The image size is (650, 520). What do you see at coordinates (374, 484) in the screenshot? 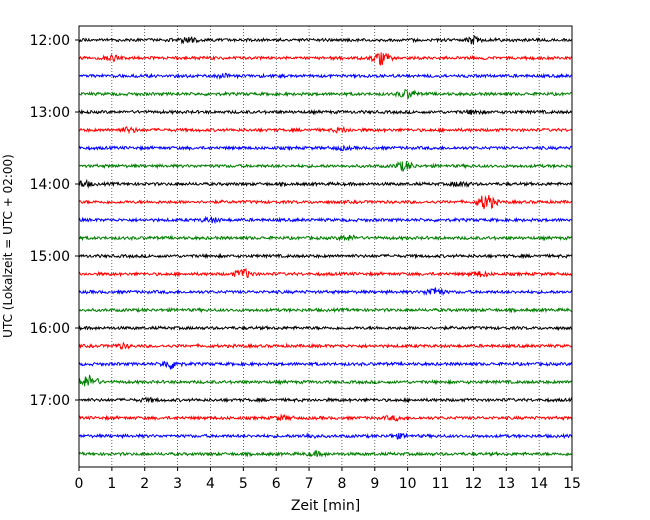
I see `x-tick-label: 9` at bounding box center [374, 484].